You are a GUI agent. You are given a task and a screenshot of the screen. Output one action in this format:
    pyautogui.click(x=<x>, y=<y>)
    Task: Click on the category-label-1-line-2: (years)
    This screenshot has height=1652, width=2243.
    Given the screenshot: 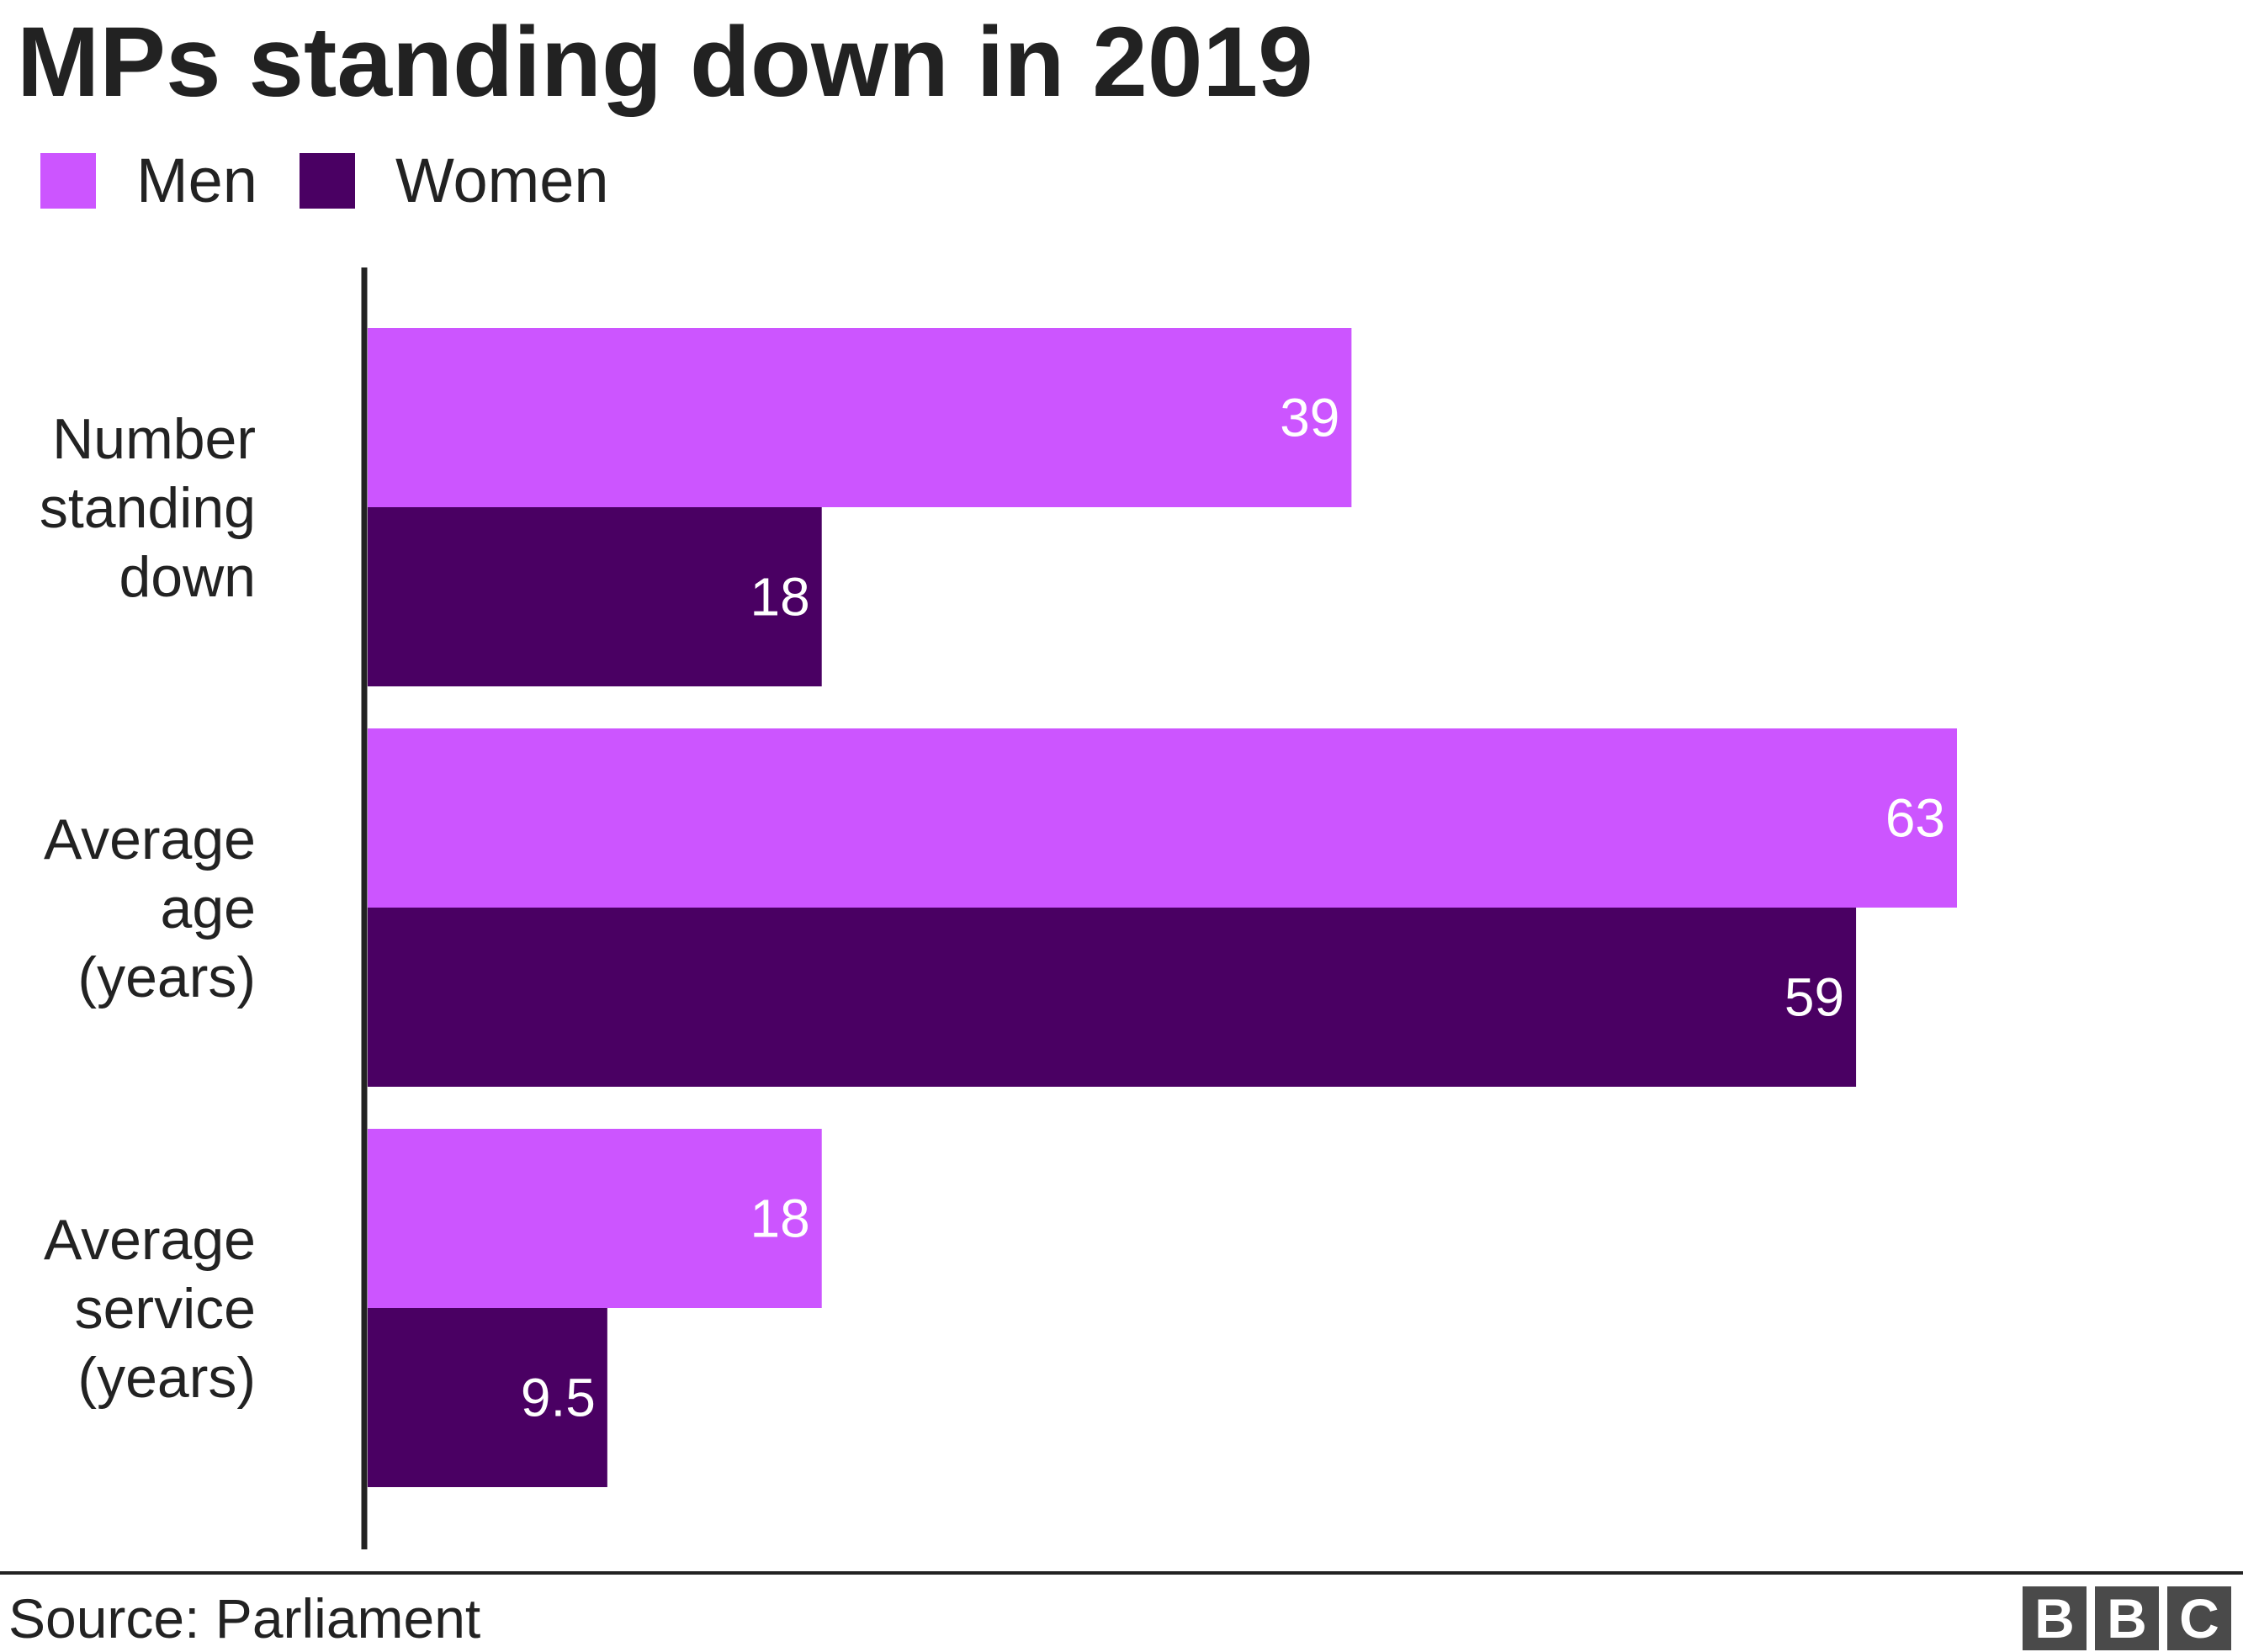 What is the action you would take?
    pyautogui.click(x=166, y=977)
    